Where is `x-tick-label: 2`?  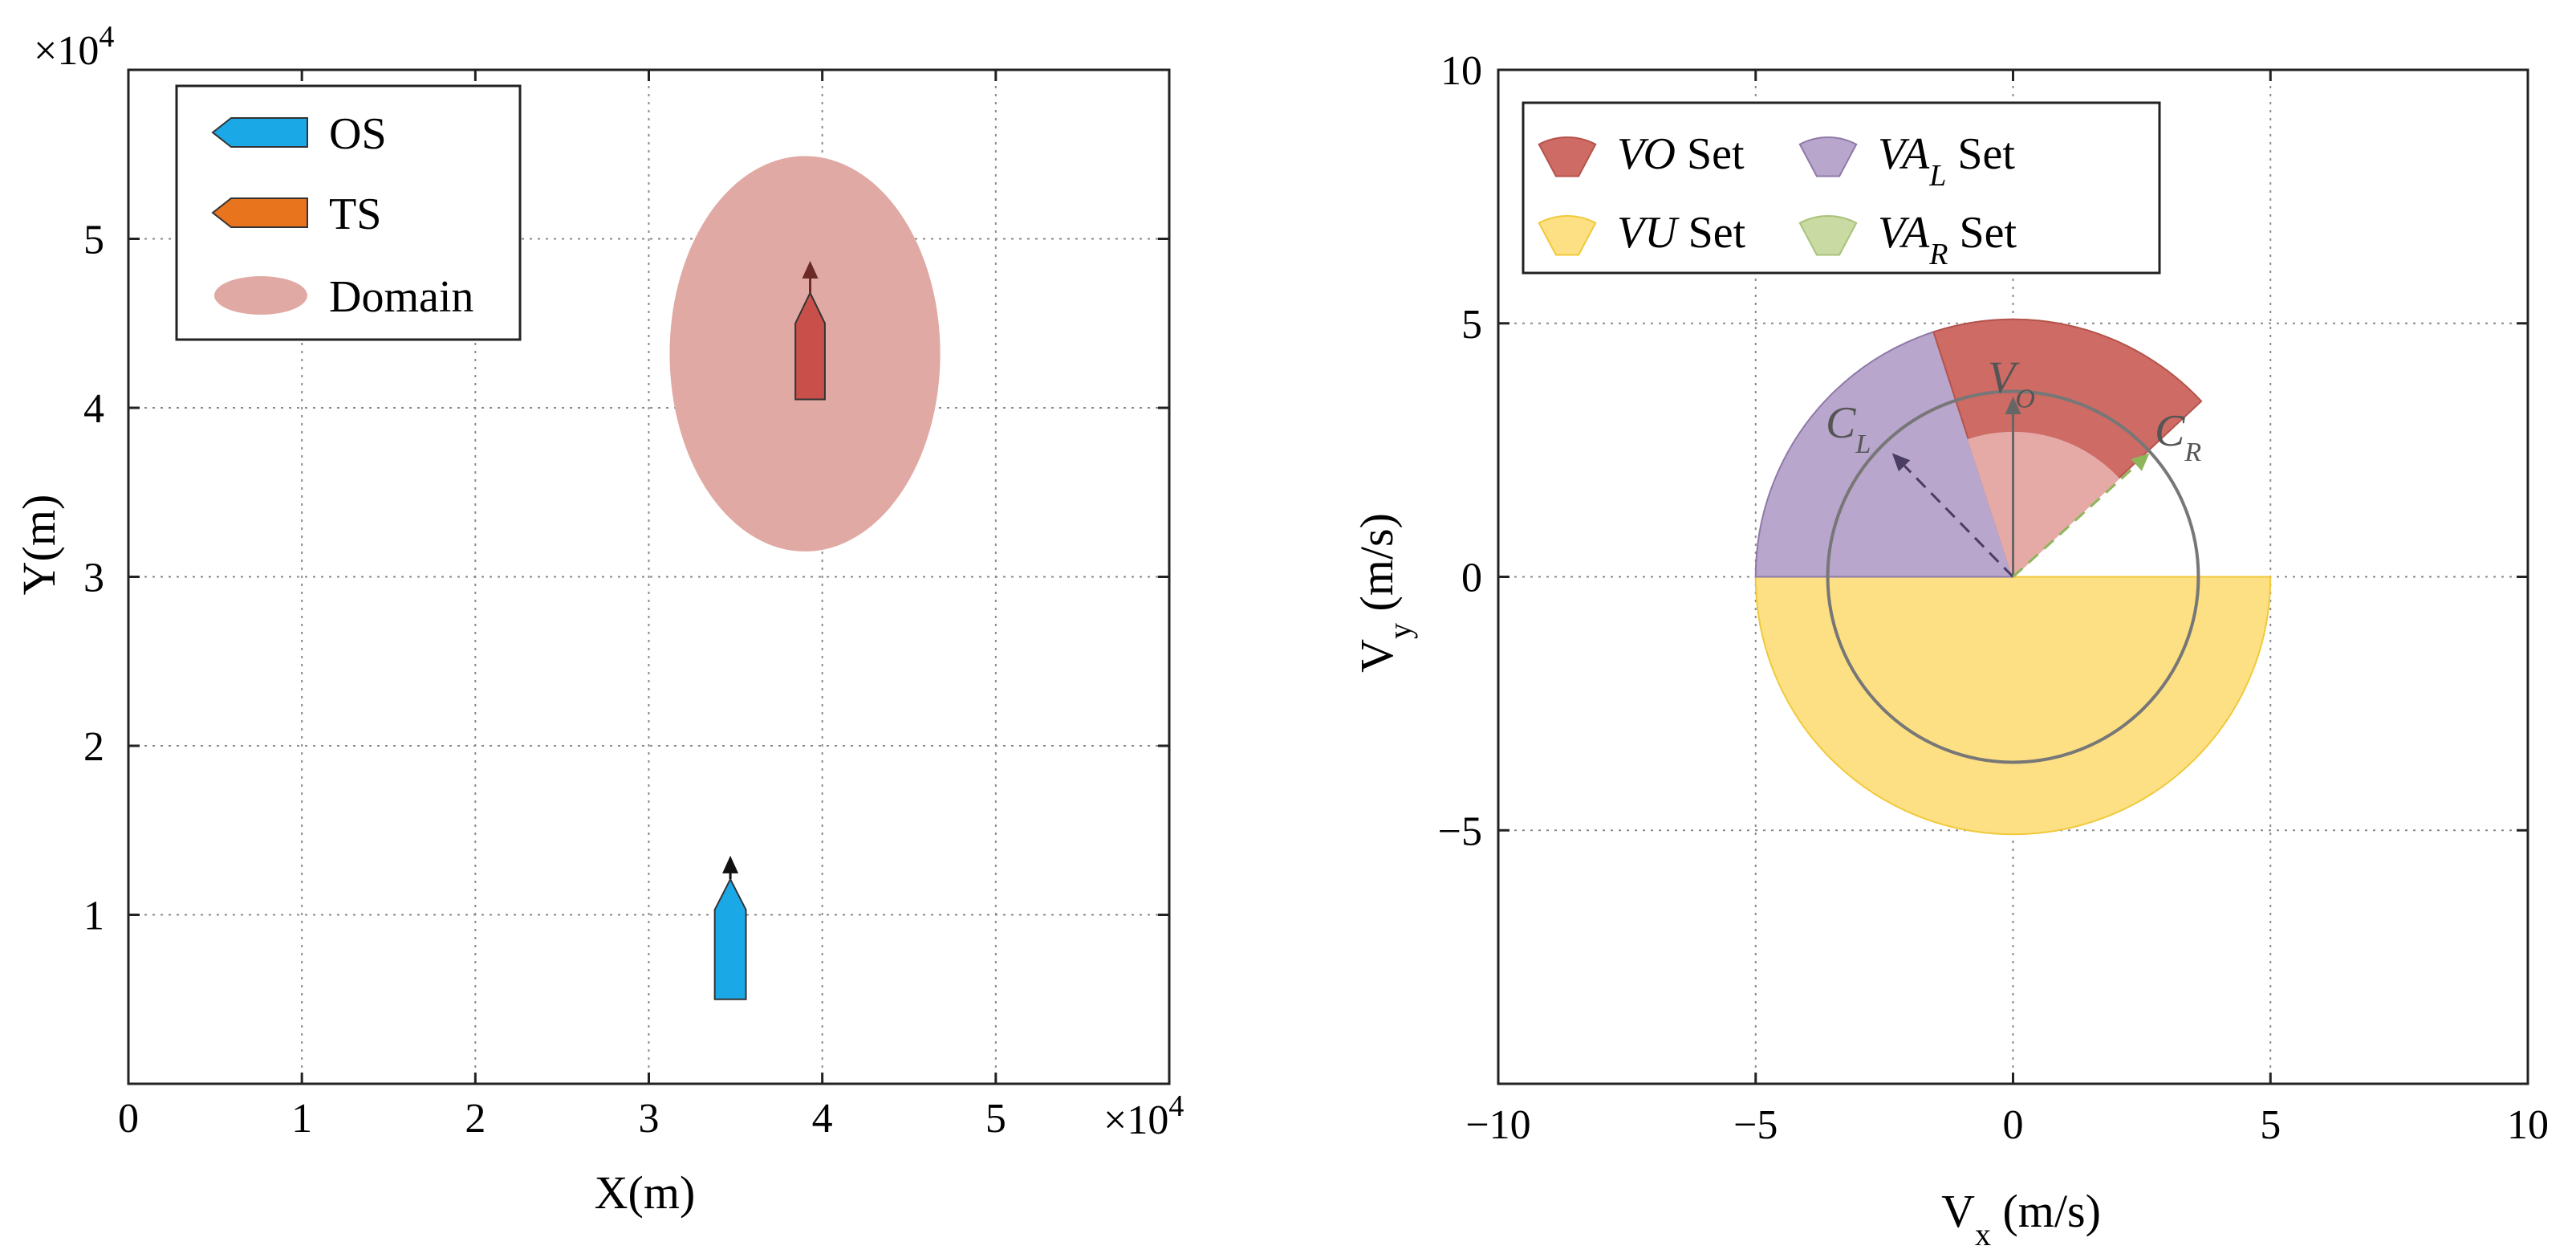 x-tick-label: 2 is located at coordinates (475, 1119).